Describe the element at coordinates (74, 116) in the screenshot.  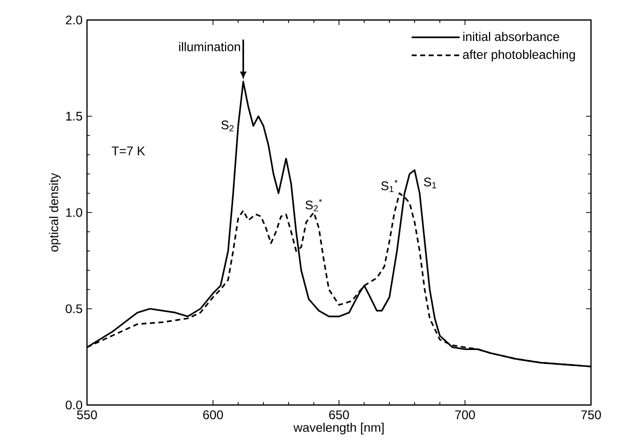
I see `y-tick-label: 1.5` at that location.